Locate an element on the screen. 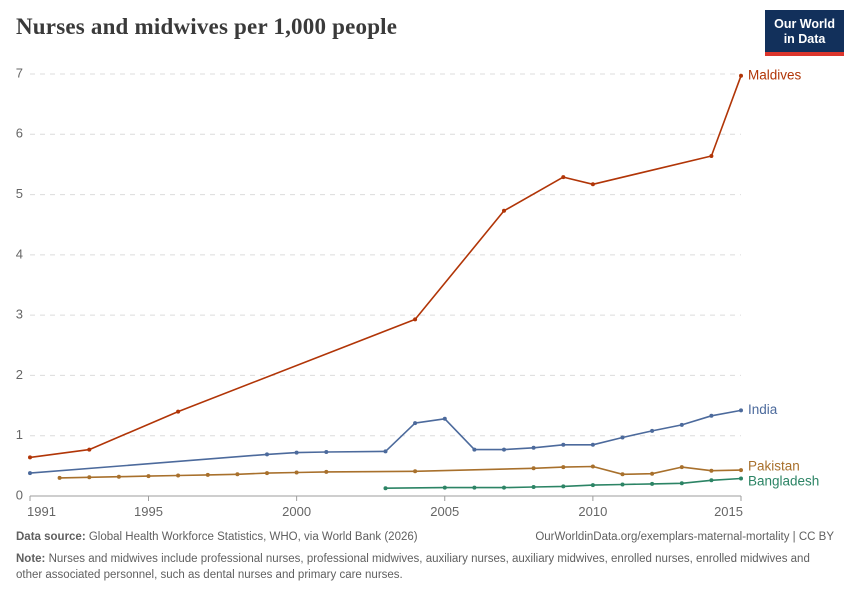 Image resolution: width=850 pixels, height=600 pixels. y-axis-tick-label: 7 is located at coordinates (19, 72).